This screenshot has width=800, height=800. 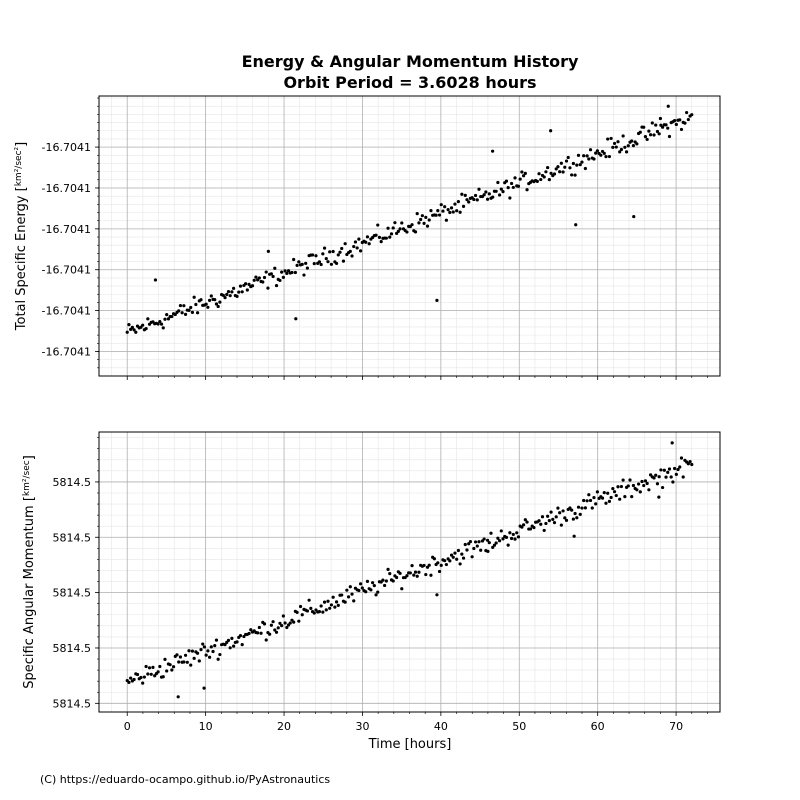 I want to click on data-point-outlier, so click(x=178, y=697).